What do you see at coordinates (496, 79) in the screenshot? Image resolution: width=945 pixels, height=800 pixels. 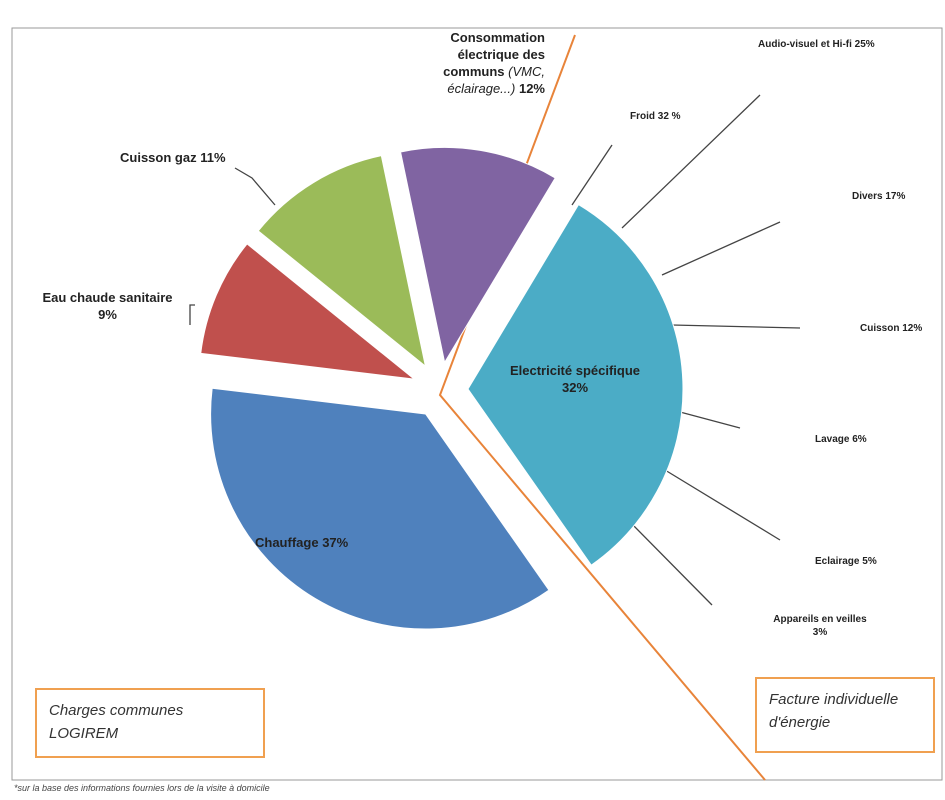 I see `annotation: (VMC, éclairage...)` at bounding box center [496, 79].